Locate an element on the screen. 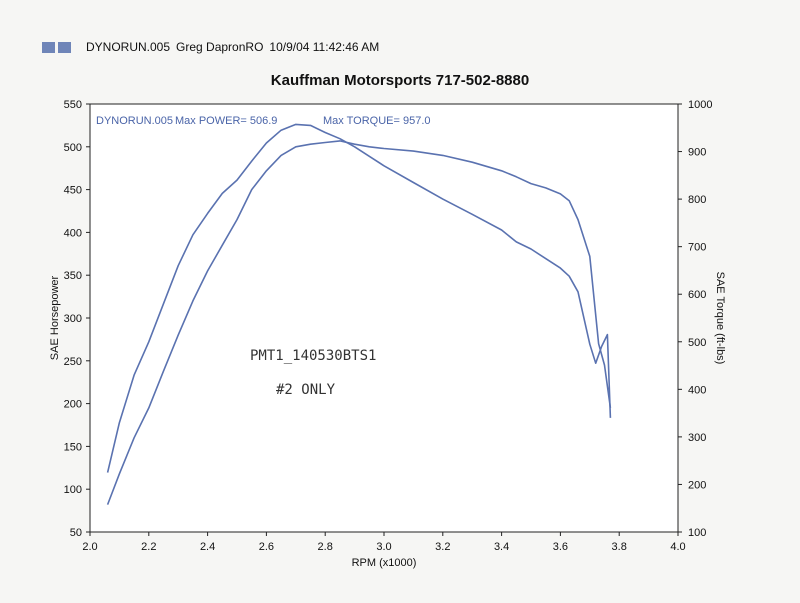 Image resolution: width=800 pixels, height=603 pixels. y-right-tick-label: 600 is located at coordinates (697, 295).